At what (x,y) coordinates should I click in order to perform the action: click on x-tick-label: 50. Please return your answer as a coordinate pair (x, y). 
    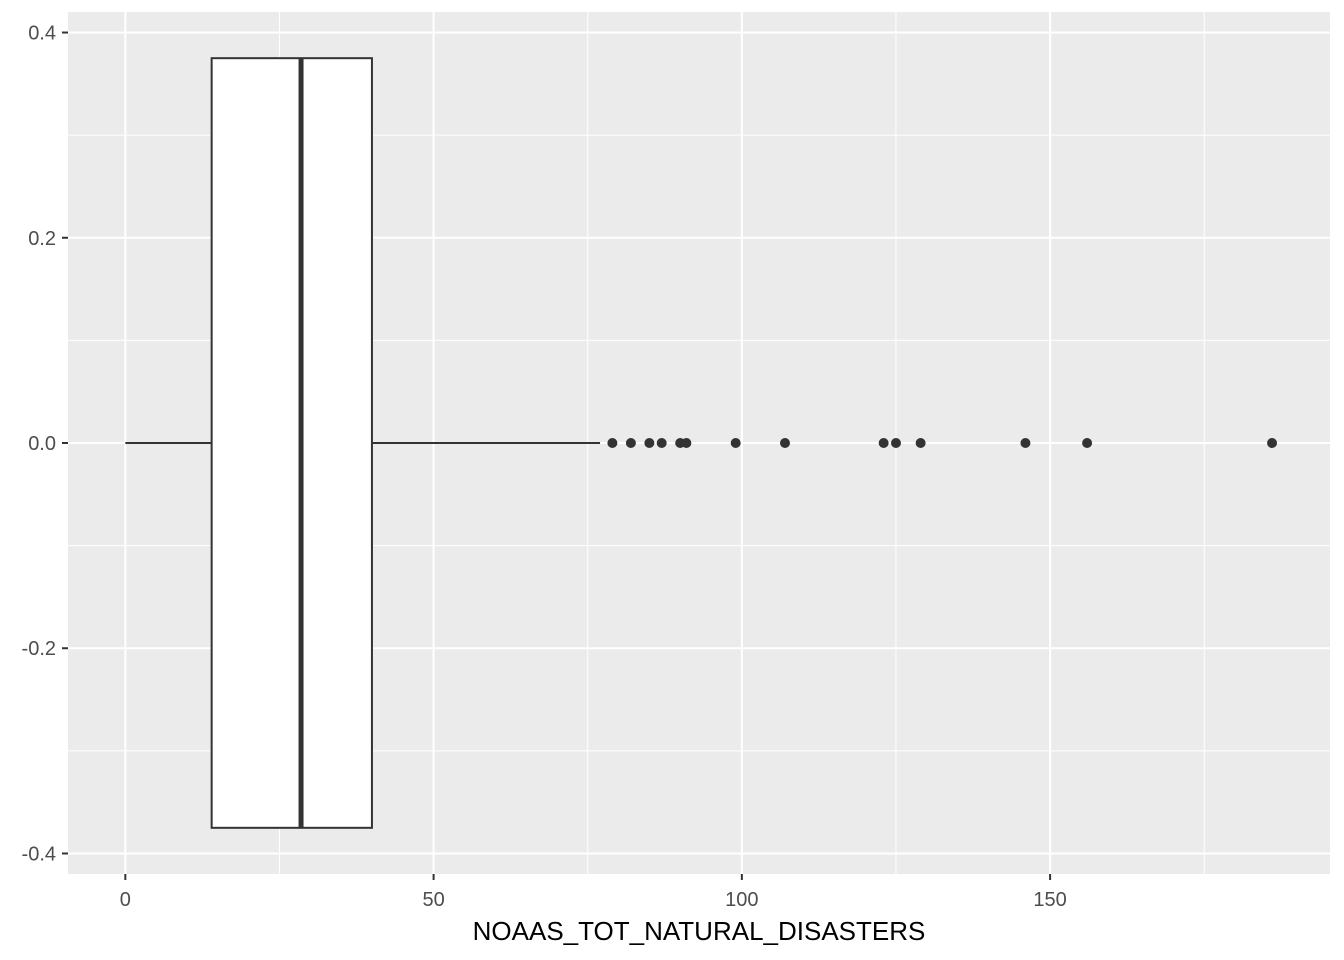
    Looking at the image, I should click on (433, 900).